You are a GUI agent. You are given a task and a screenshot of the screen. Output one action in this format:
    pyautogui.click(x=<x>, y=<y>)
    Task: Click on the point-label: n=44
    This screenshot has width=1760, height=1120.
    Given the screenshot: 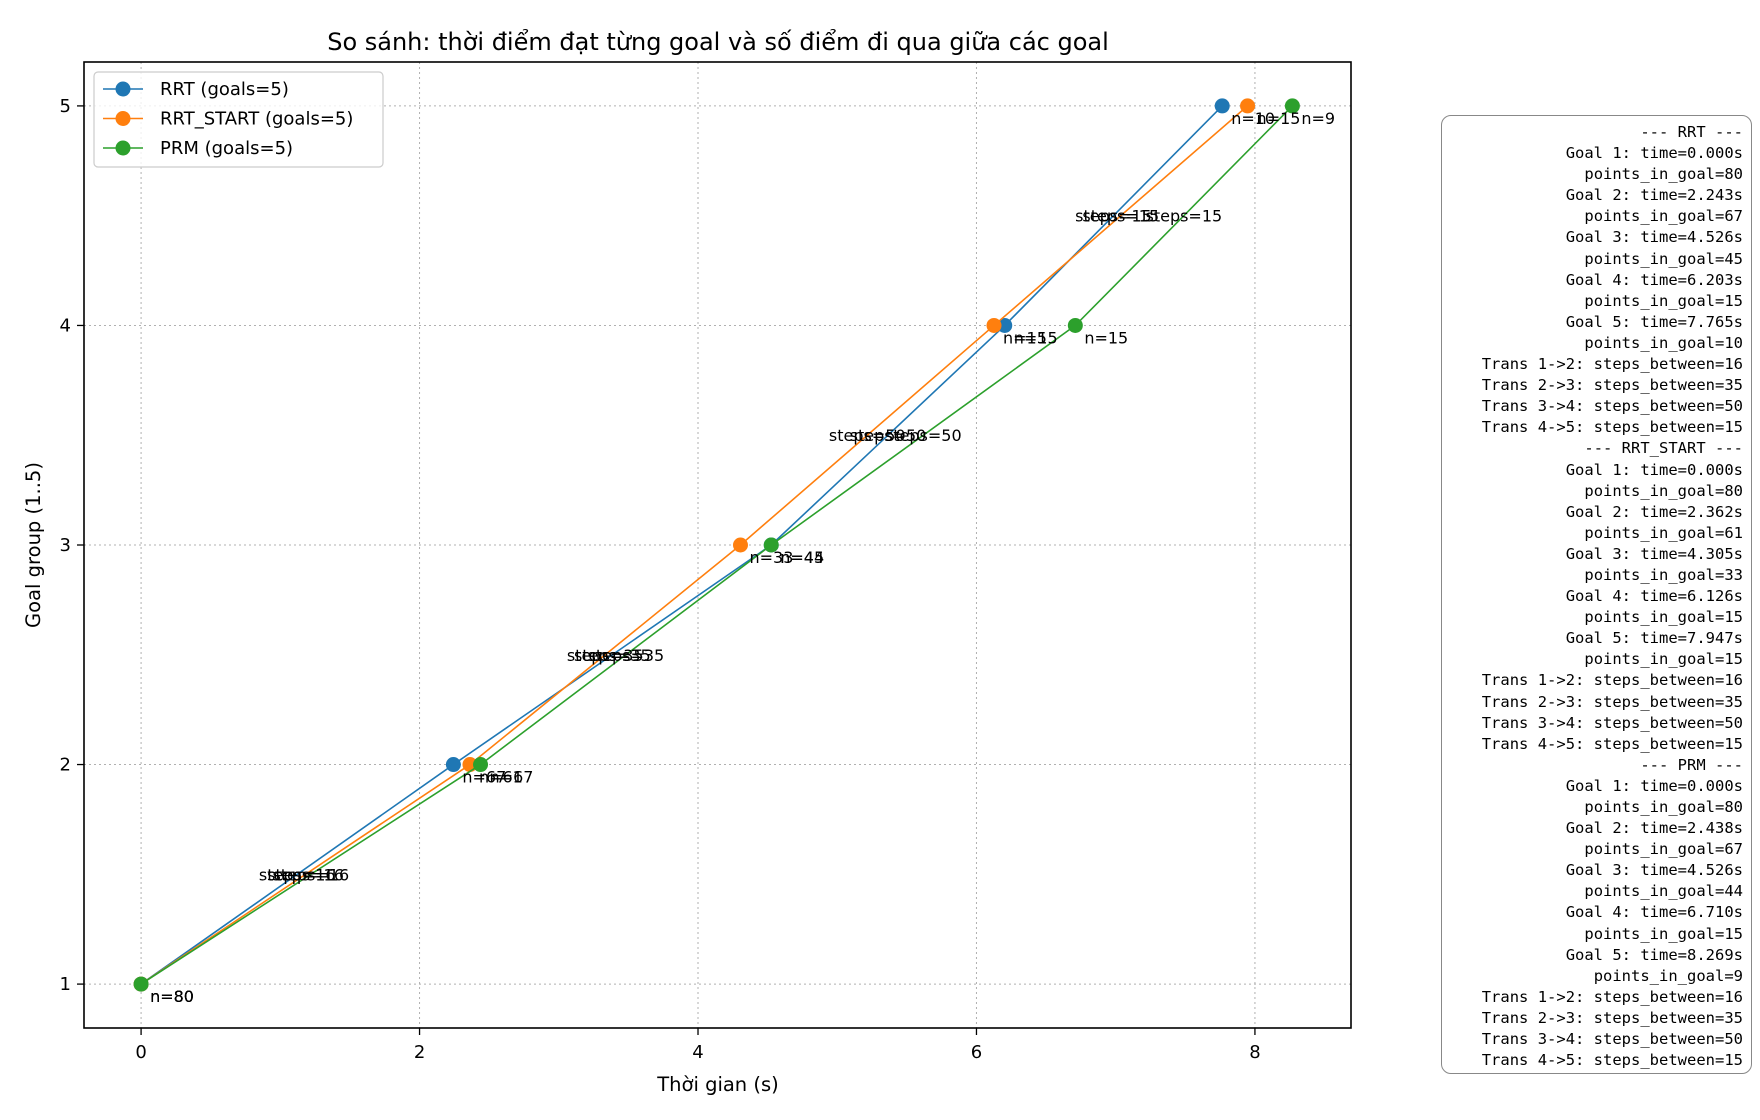 What is the action you would take?
    pyautogui.click(x=802, y=557)
    